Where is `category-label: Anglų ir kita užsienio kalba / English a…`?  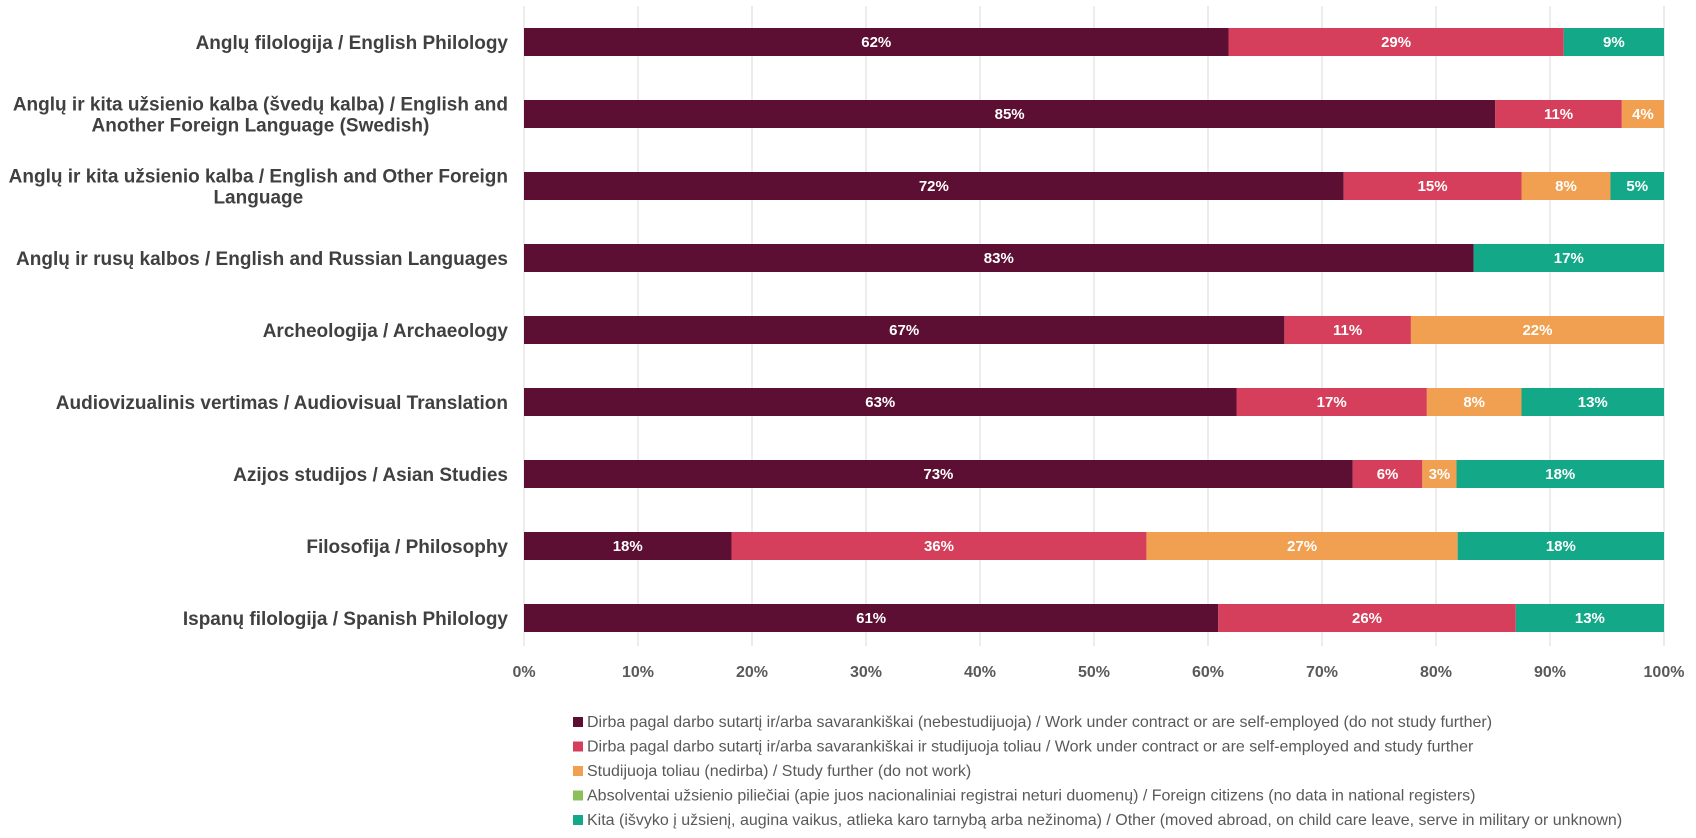 category-label: Anglų ir kita užsienio kalba / English a… is located at coordinates (258, 188).